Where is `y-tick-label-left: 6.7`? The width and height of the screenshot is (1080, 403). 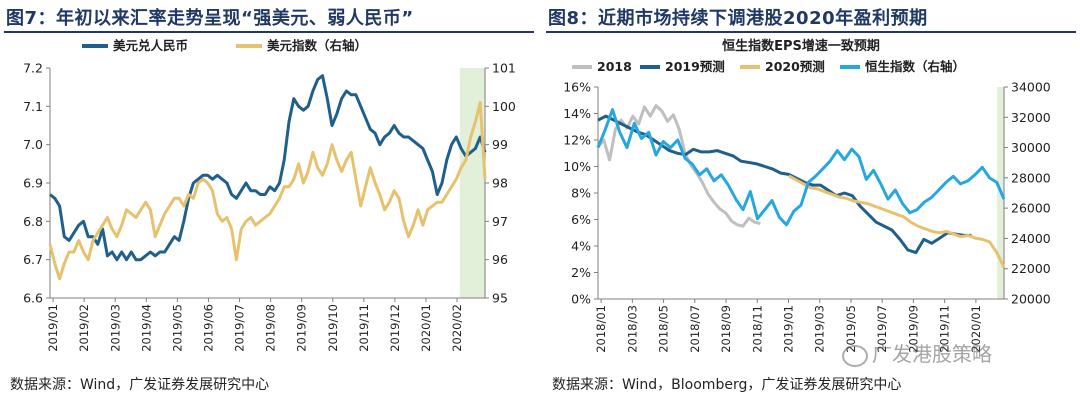 y-tick-label-left: 6.7 is located at coordinates (33, 259).